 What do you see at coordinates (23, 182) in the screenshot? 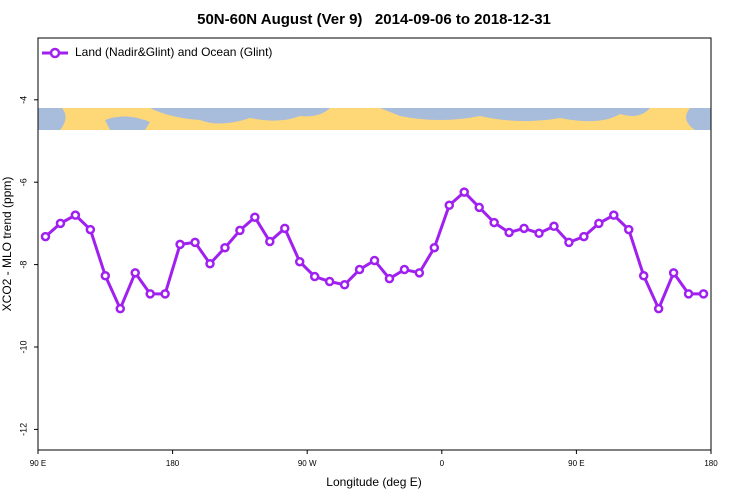
I see `y-tick-label: -6` at bounding box center [23, 182].